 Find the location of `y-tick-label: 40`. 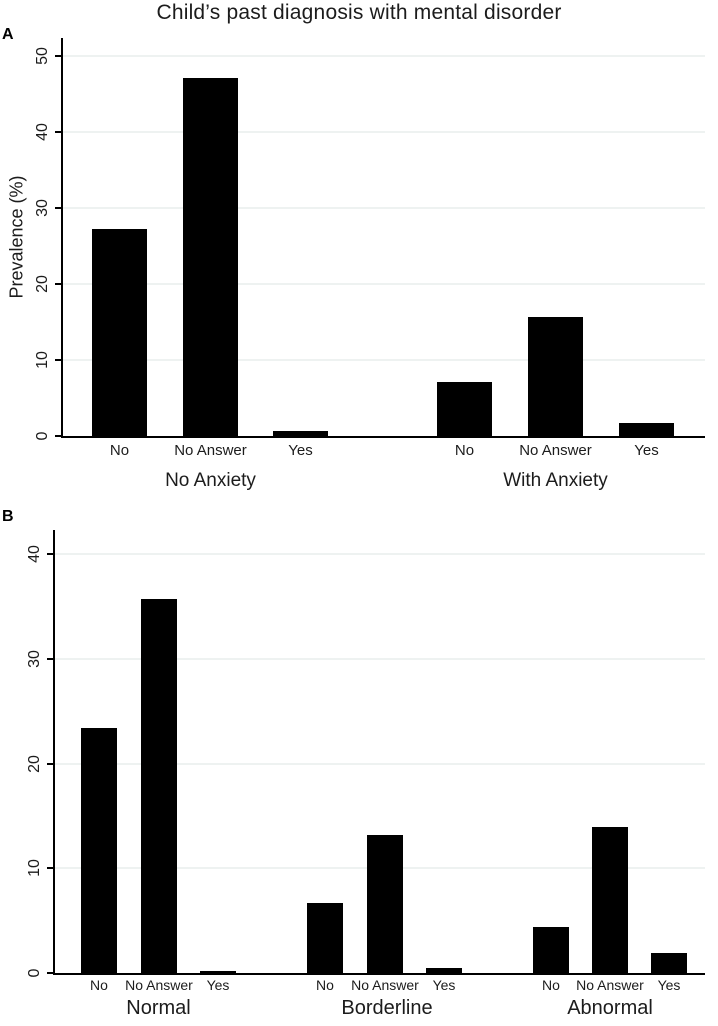

y-tick-label: 40 is located at coordinates (34, 554).